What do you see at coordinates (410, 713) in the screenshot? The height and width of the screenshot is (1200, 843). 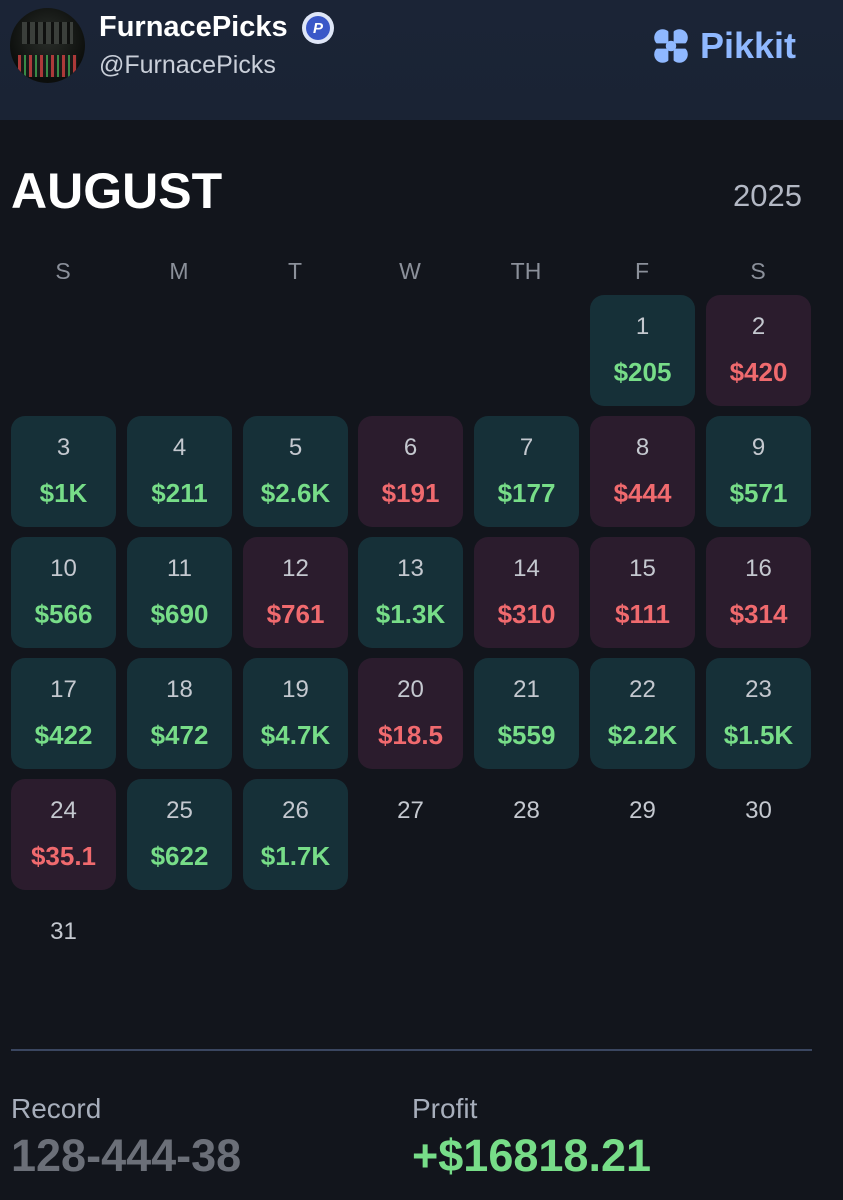 I see `day-cell-20: 20 $18.5` at bounding box center [410, 713].